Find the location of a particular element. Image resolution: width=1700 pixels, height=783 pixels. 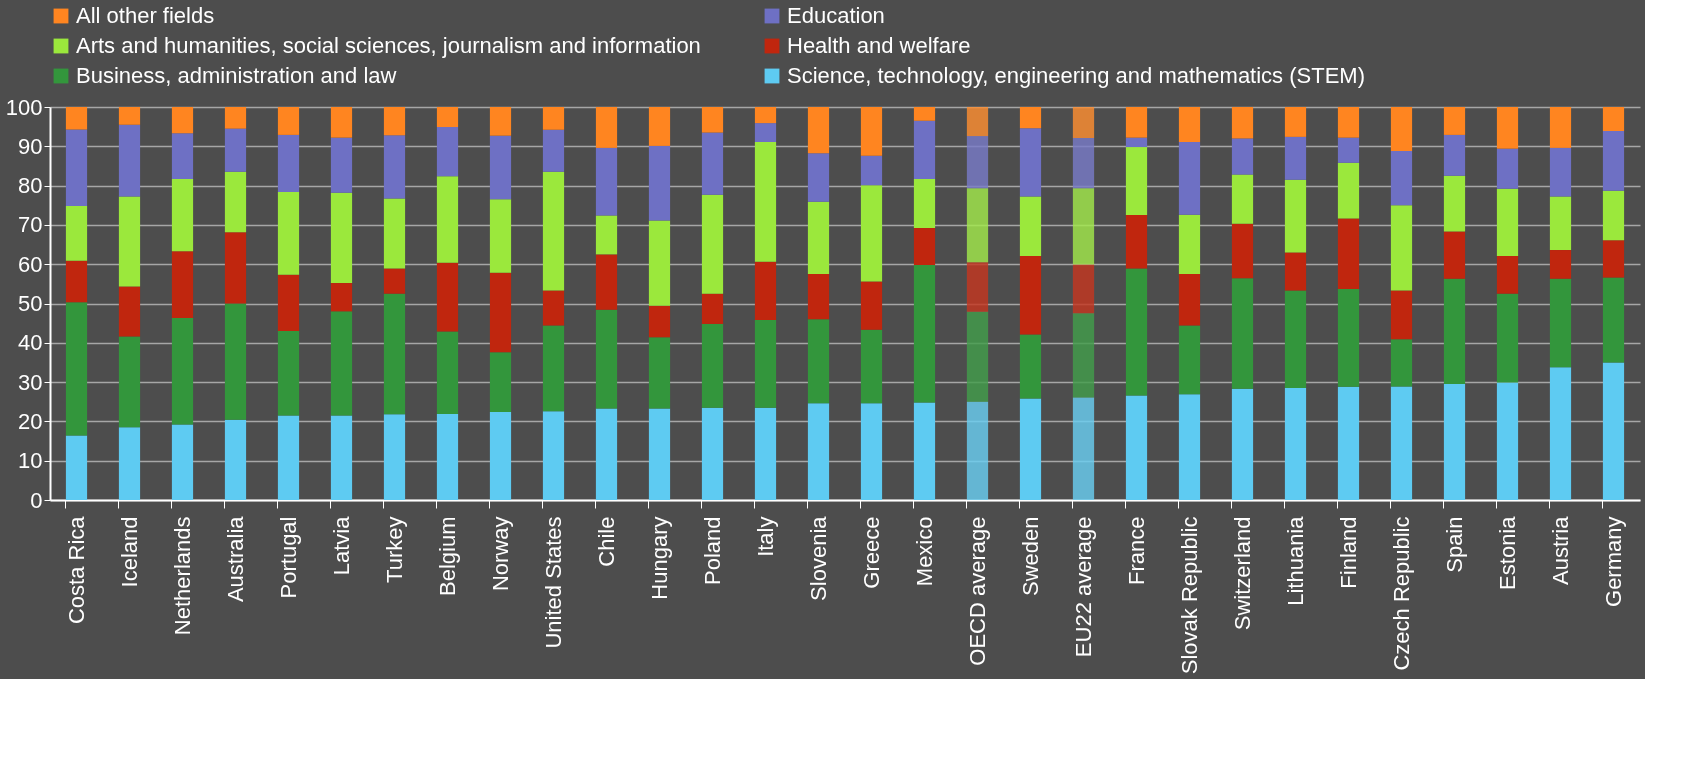

y-tick-label: 90 is located at coordinates (30, 146).